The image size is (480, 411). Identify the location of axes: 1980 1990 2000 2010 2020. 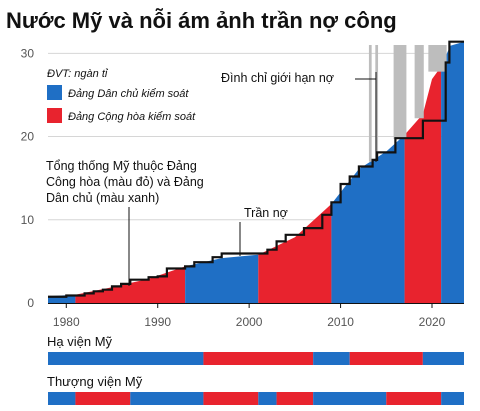
(256, 316).